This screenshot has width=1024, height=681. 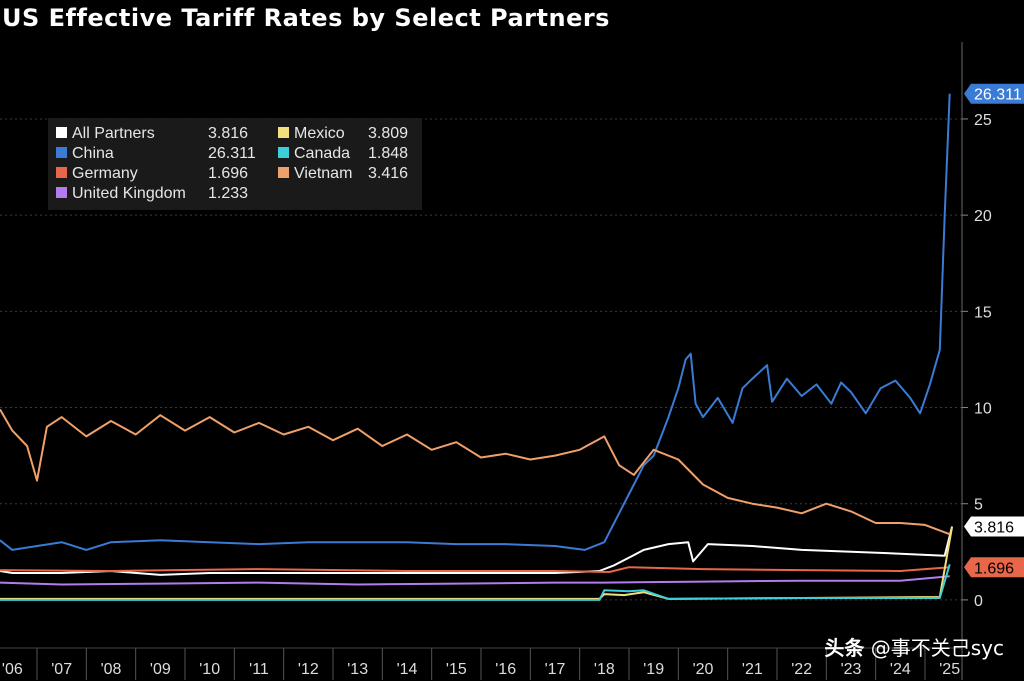 I want to click on legend-label: Germany, so click(x=105, y=173).